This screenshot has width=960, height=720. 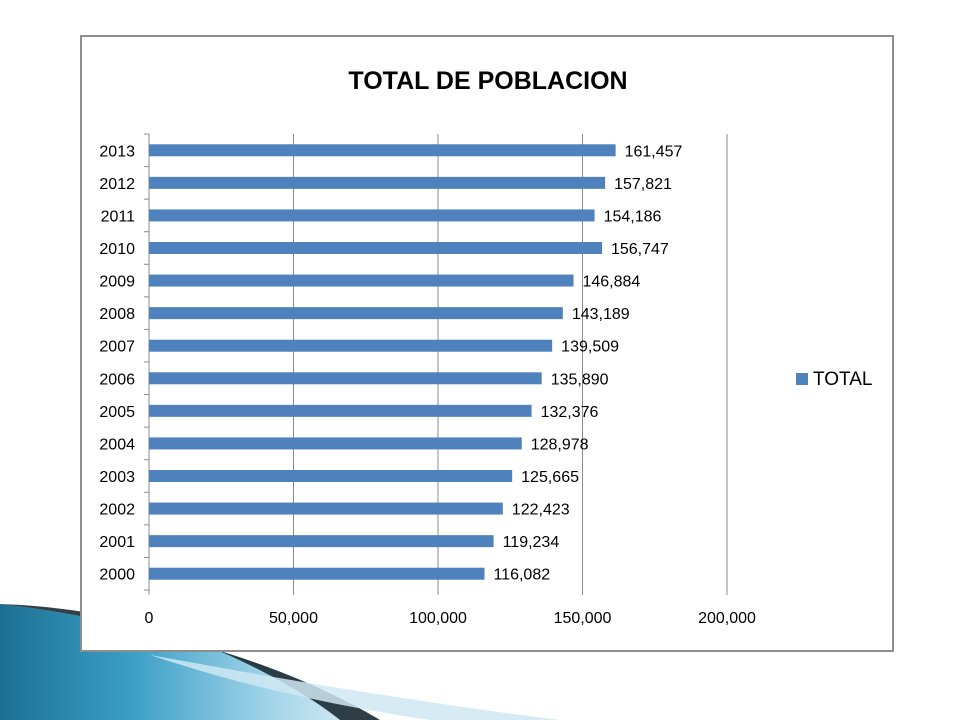 I want to click on y-category-label: 2003, so click(x=117, y=477).